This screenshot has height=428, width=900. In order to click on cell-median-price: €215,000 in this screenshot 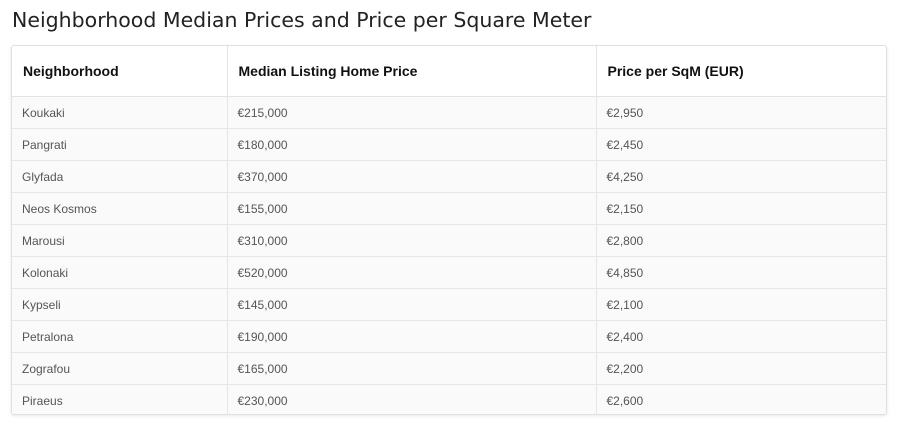, I will do `click(412, 112)`.